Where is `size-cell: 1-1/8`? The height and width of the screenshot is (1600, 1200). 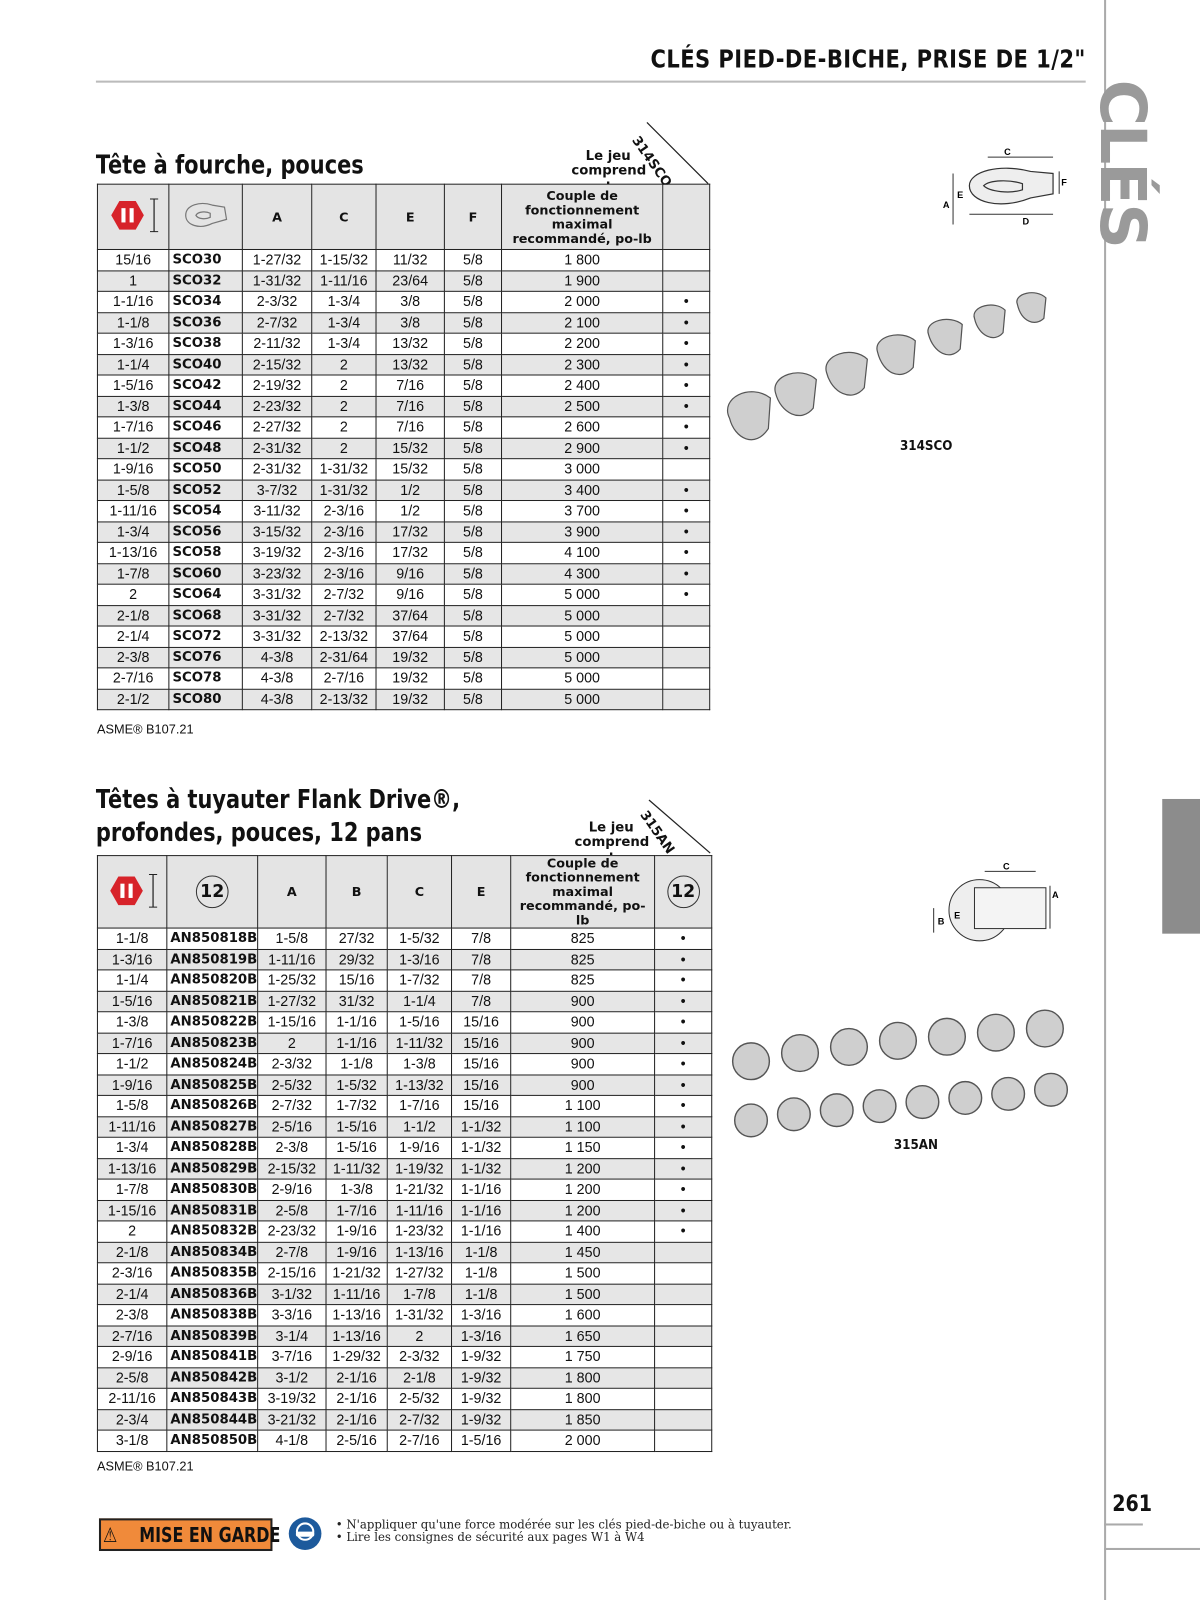 size-cell: 1-1/8 is located at coordinates (132, 938).